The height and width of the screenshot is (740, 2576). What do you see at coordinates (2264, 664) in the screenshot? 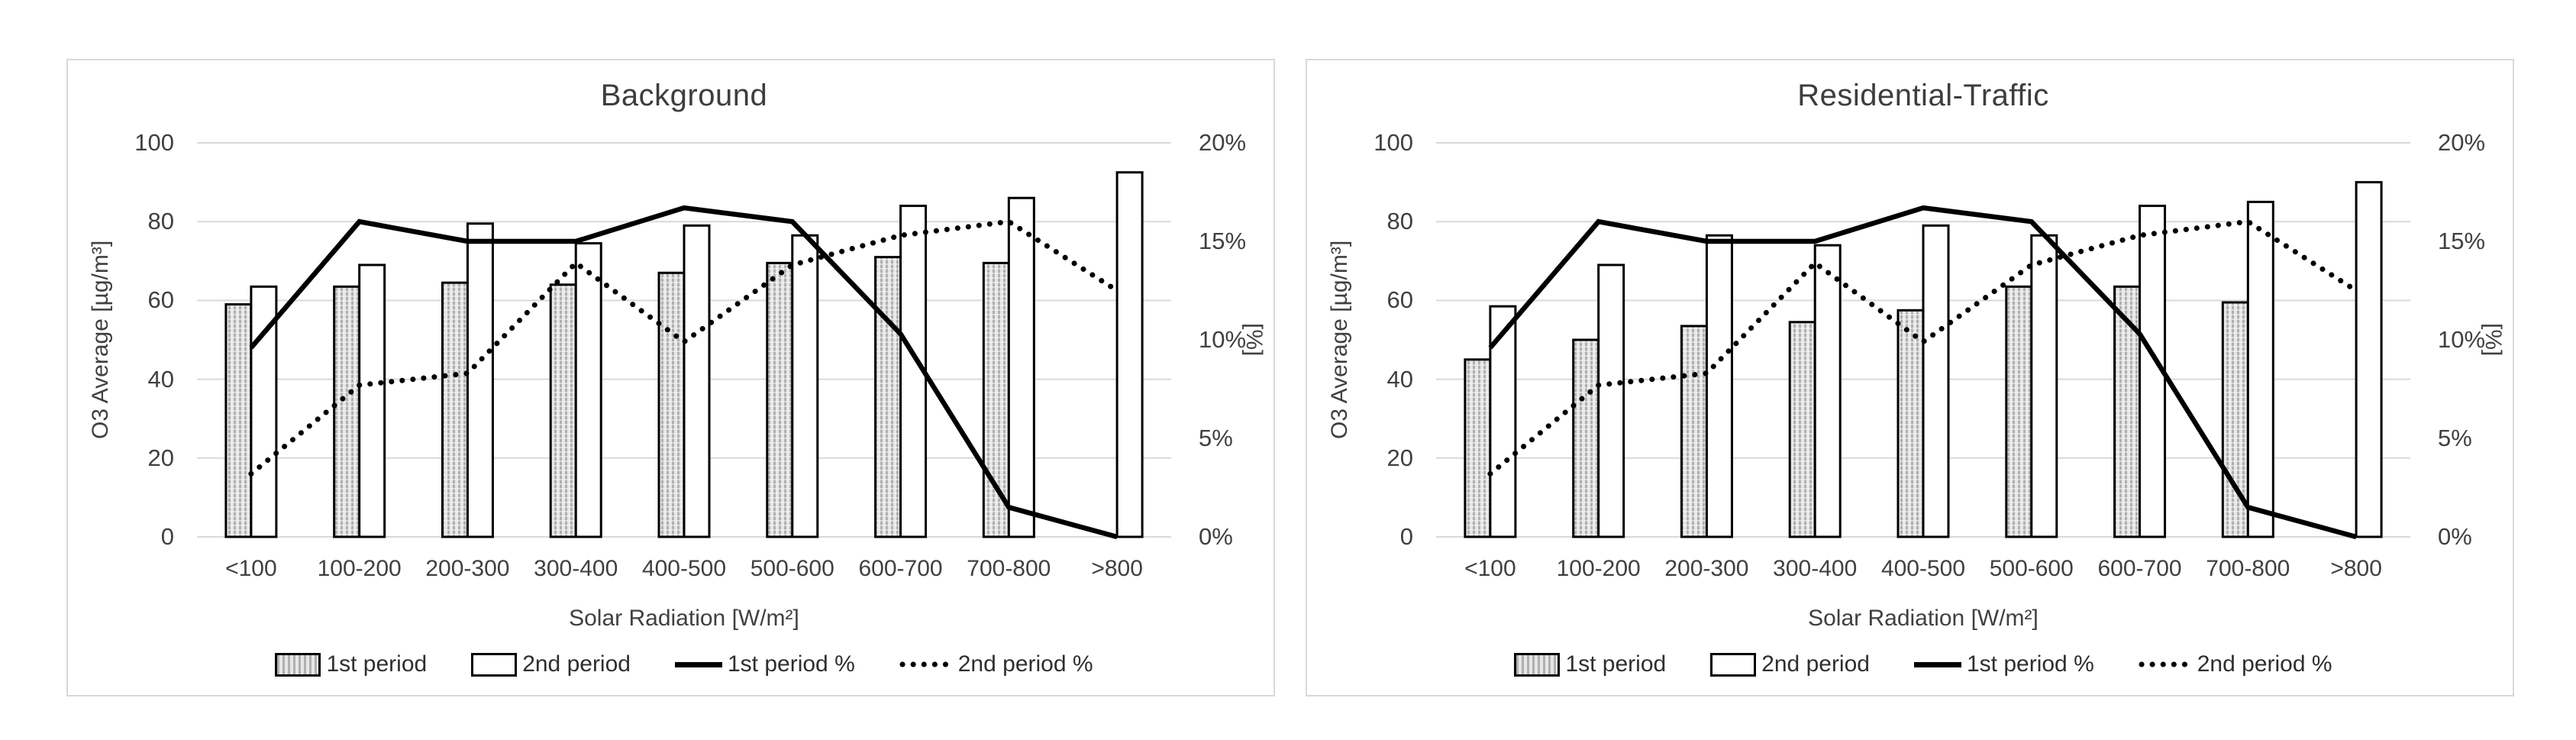
I see `legend-label: 2nd period %` at bounding box center [2264, 664].